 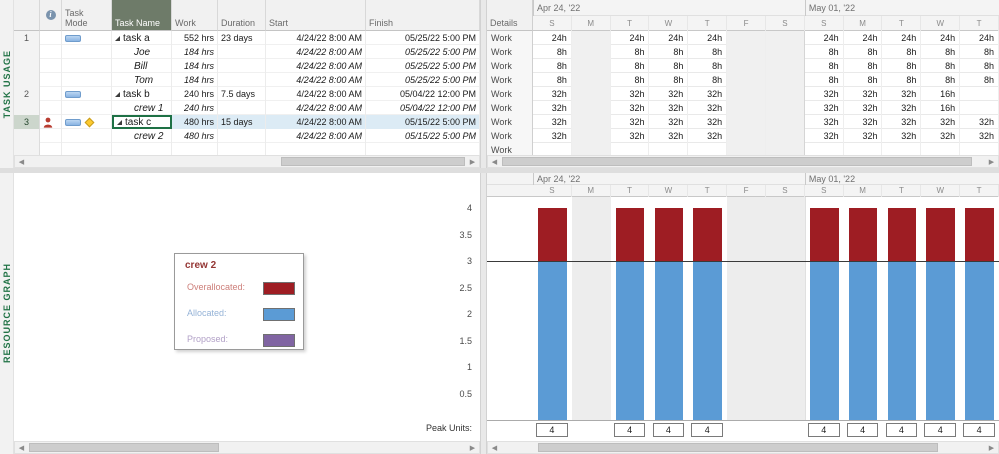 I want to click on grid-horizontal-scrollbar: ◀ ▶, so click(x=743, y=161).